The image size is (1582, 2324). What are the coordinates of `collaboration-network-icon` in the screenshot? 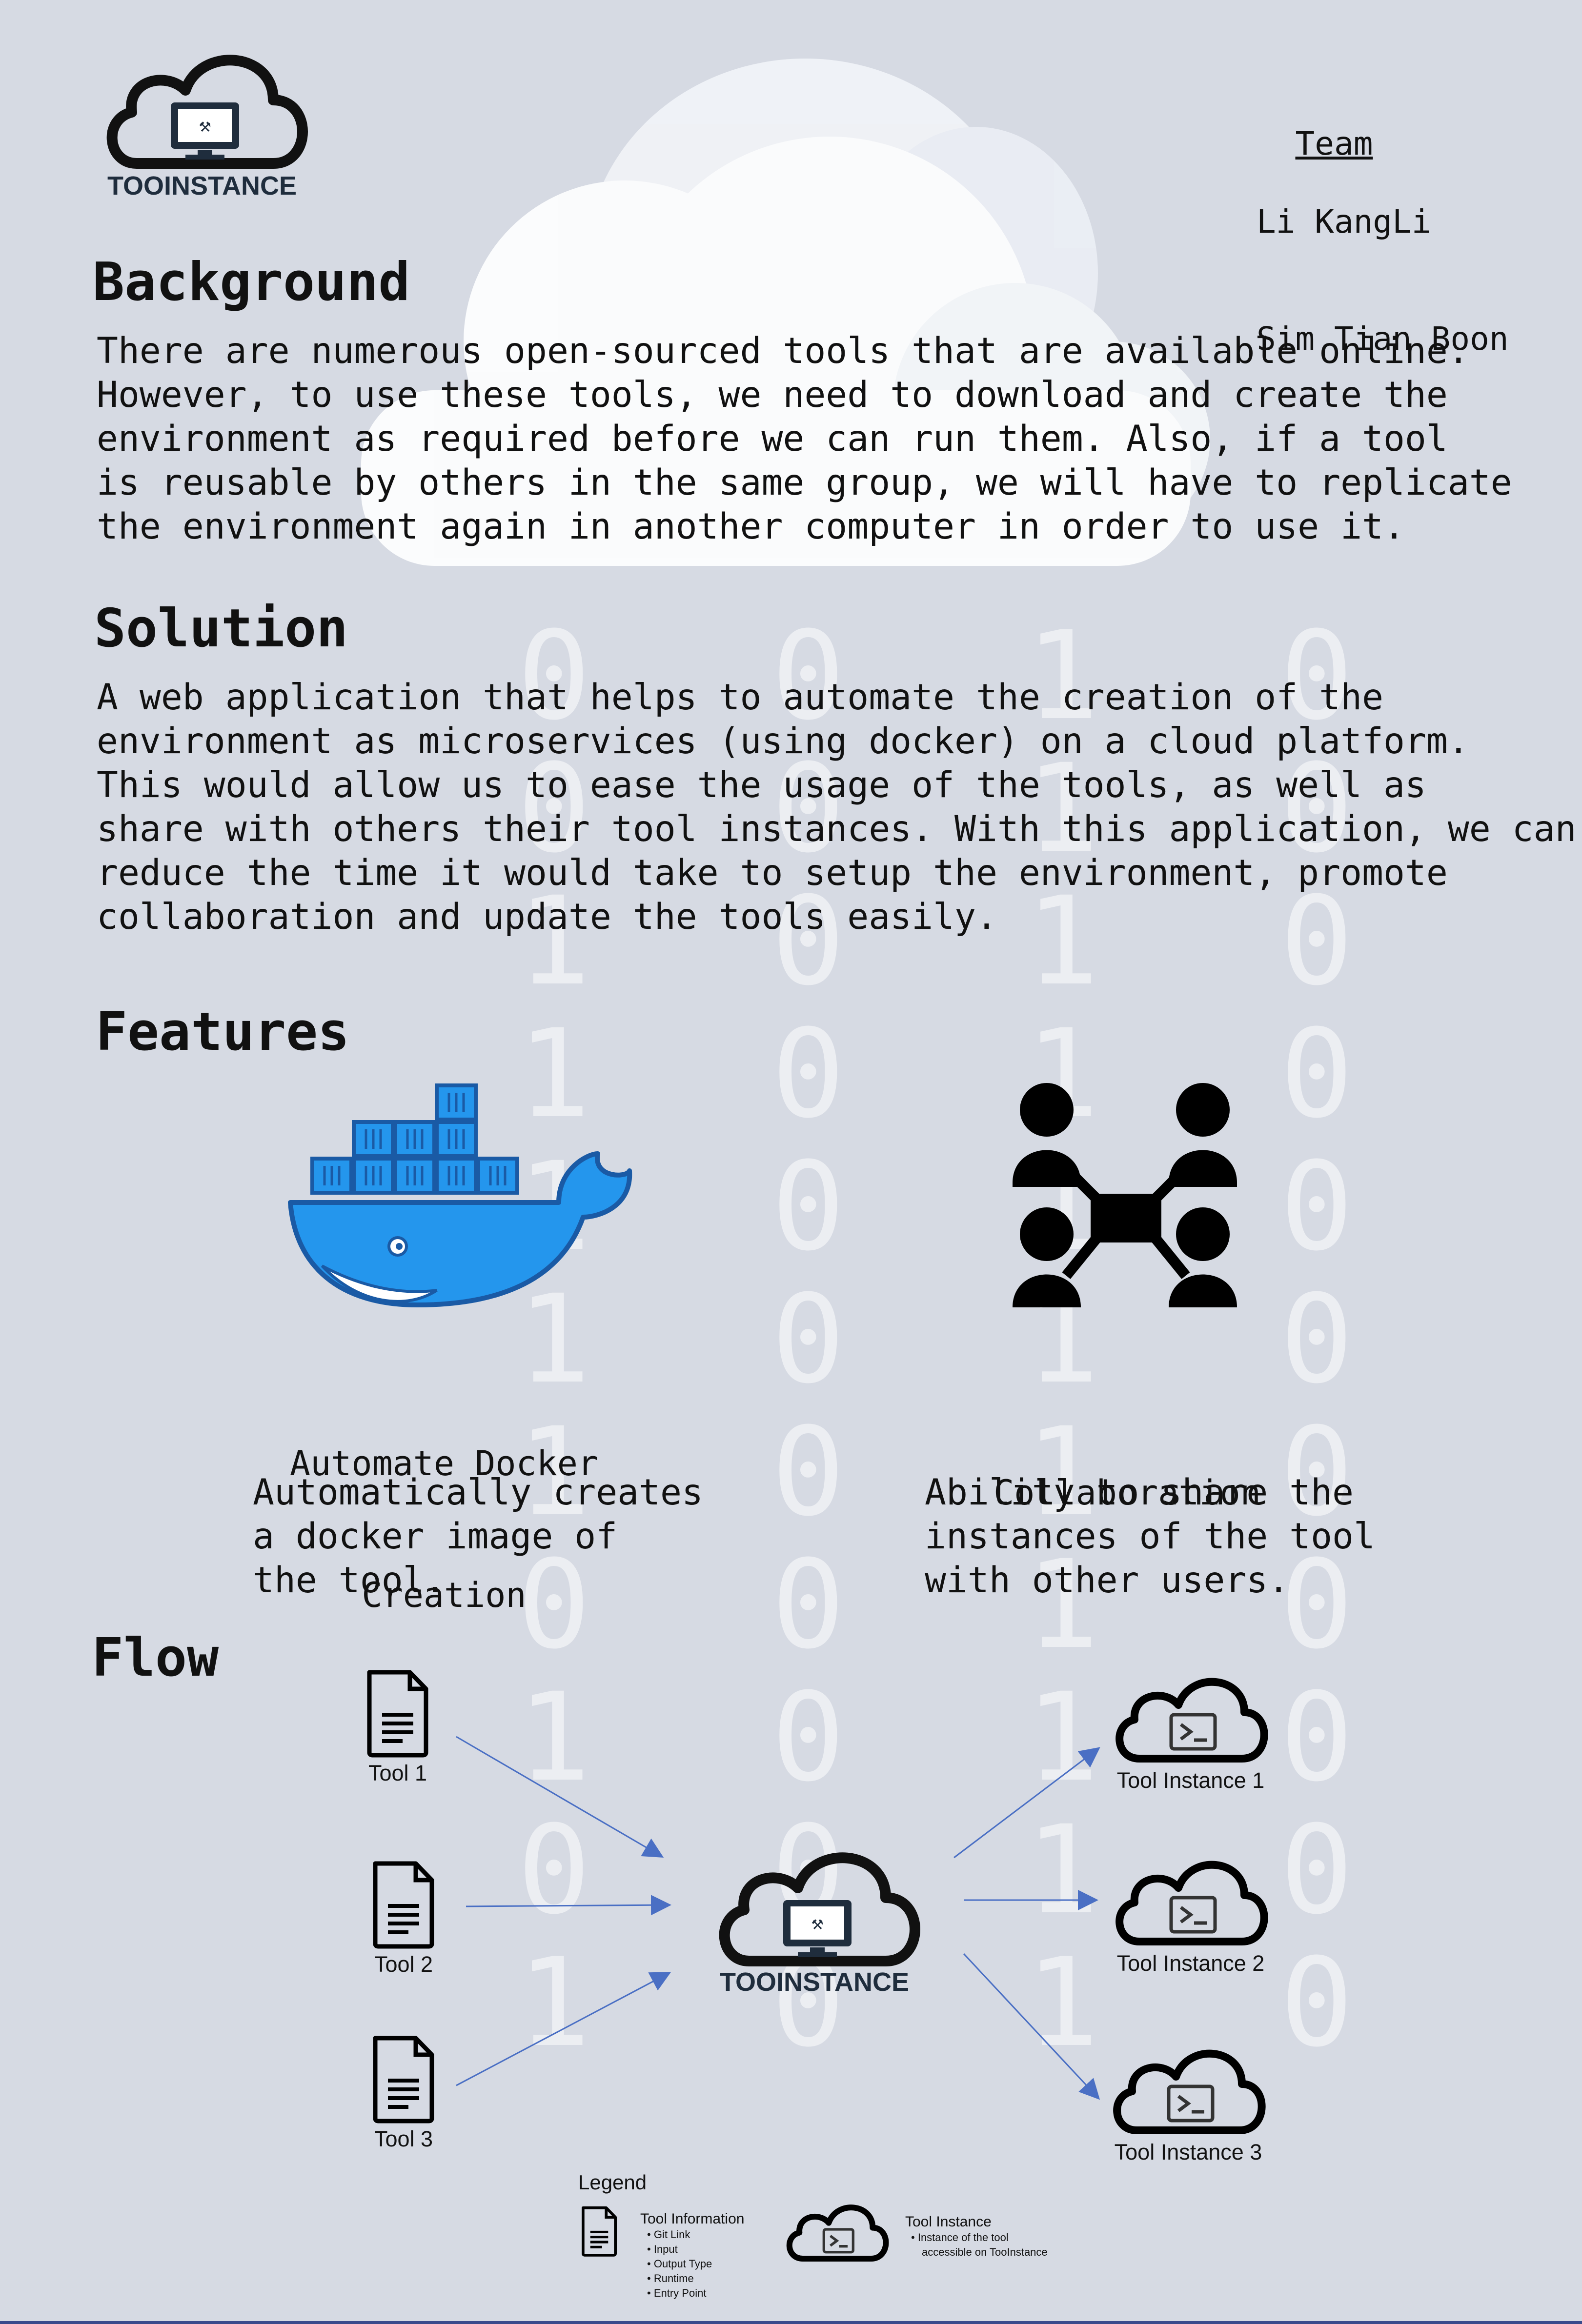 It's located at (1125, 1195).